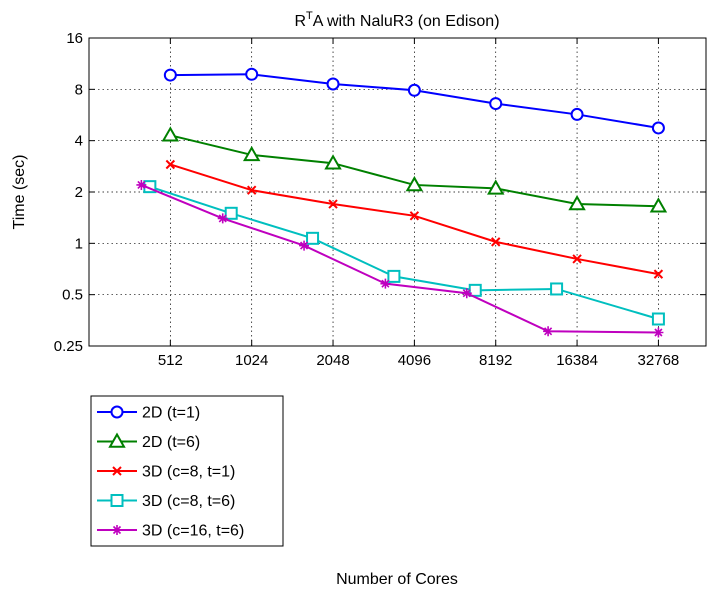 Image resolution: width=714 pixels, height=593 pixels. I want to click on legend-label: 3D (c=8, t=1), so click(188, 472).